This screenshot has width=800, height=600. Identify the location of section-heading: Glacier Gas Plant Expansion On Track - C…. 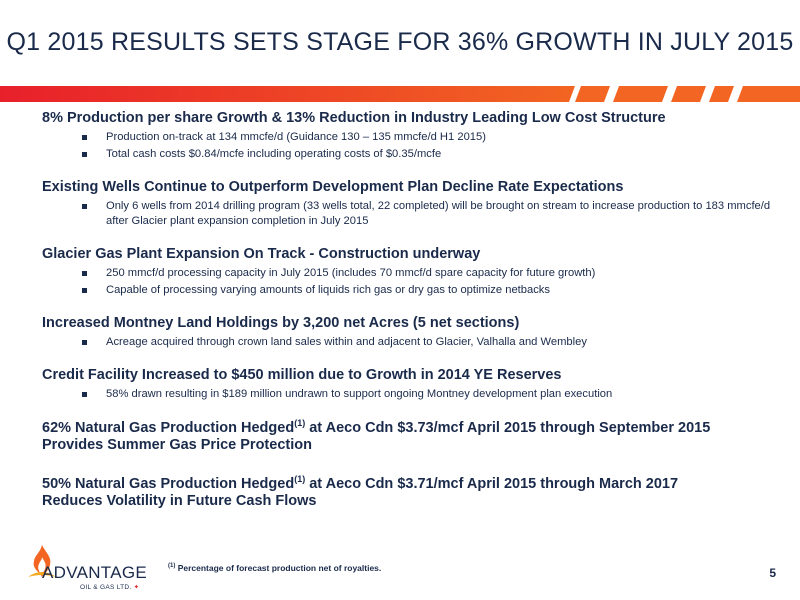
(261, 254).